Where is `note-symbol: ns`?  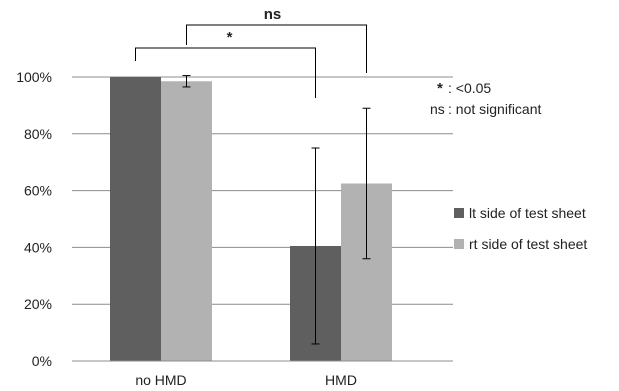 note-symbol: ns is located at coordinates (437, 109).